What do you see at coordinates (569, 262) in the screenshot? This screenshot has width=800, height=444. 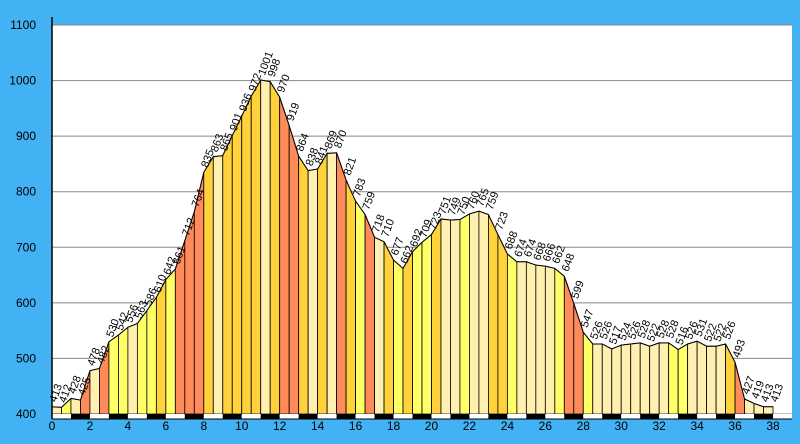 I see `elevation-label-54: 648` at bounding box center [569, 262].